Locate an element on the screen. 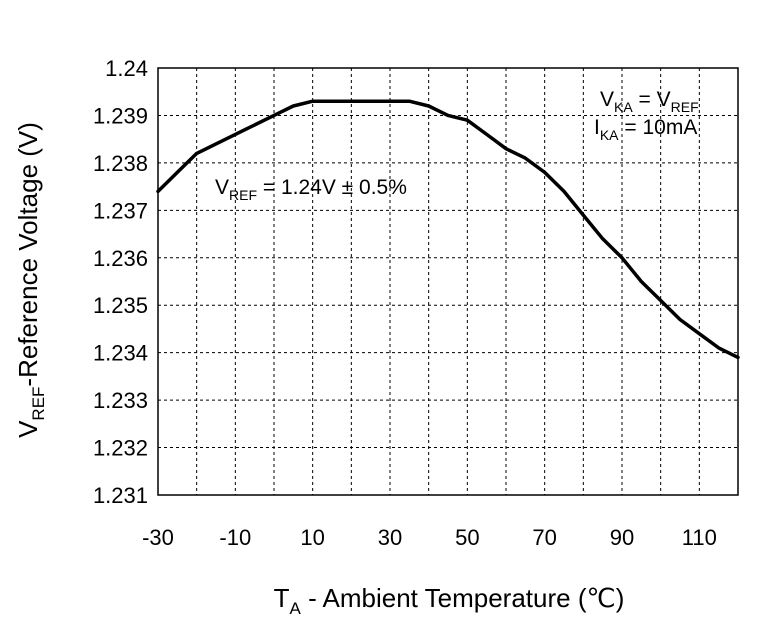 This screenshot has height=630, width=758. annotation-ika-current: IKA = 10mA is located at coordinates (645, 129).